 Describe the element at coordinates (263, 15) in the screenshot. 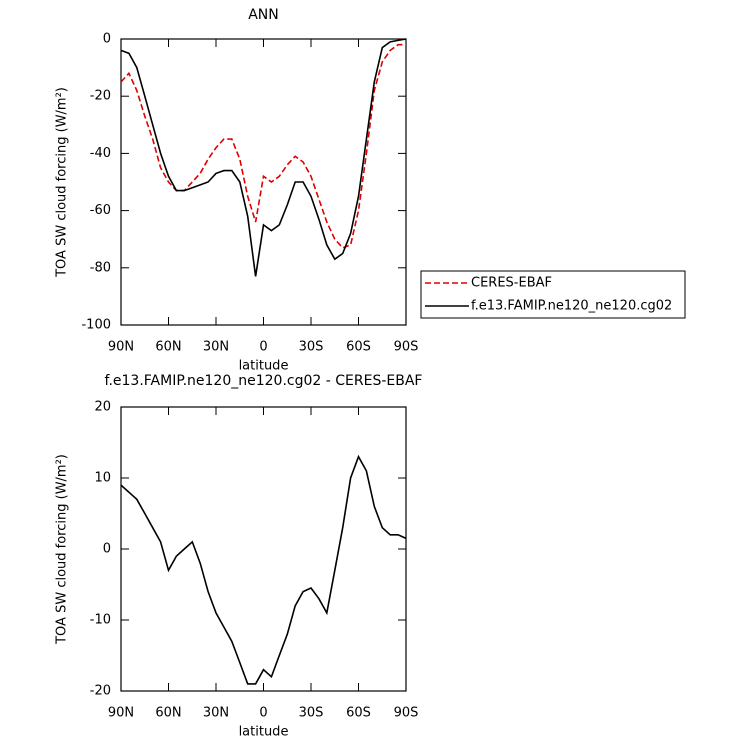

I see `chart-title: ANN` at that location.